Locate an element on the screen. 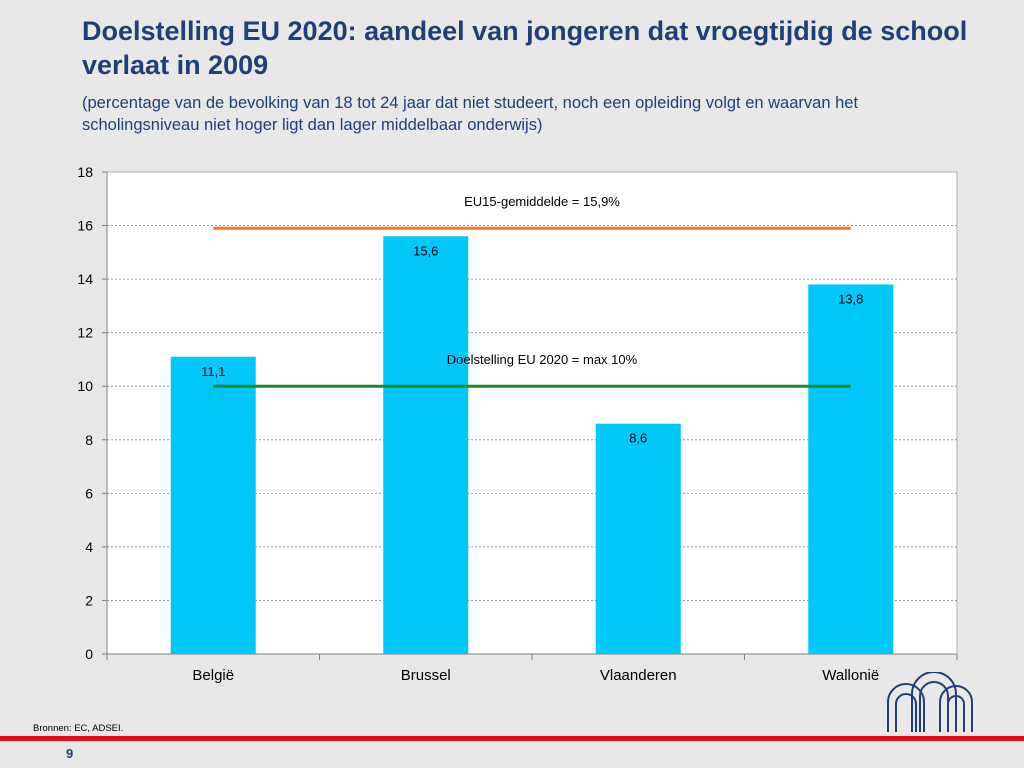 The width and height of the screenshot is (1024, 768). reference-line-label: EU15-gemiddelde = 15,9% is located at coordinates (542, 201).